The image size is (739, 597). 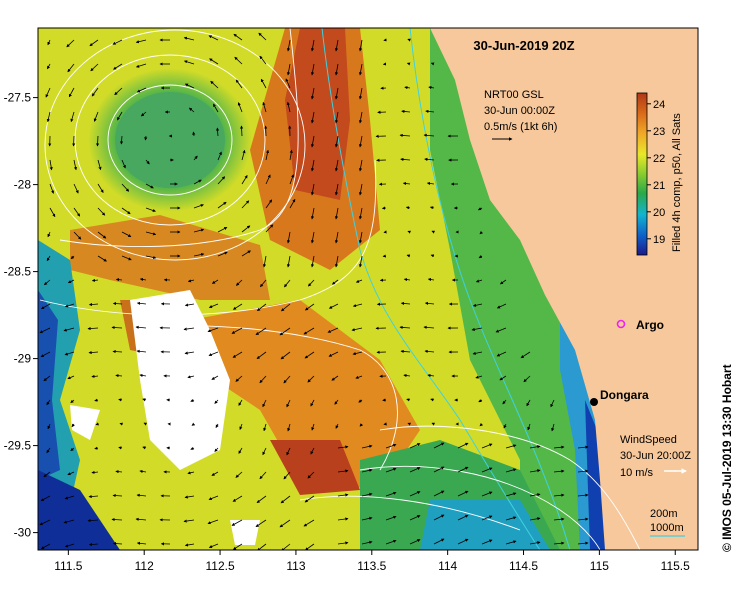 I want to click on x-tick-label: 112.5, so click(x=219, y=566).